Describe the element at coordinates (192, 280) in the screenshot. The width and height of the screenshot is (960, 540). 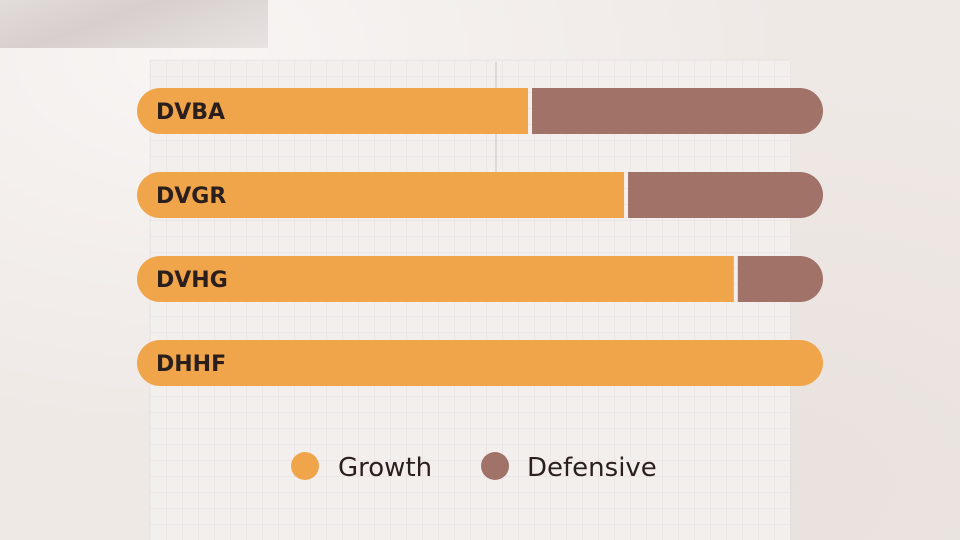
I see `bar-label-dvhg: DVHG` at that location.